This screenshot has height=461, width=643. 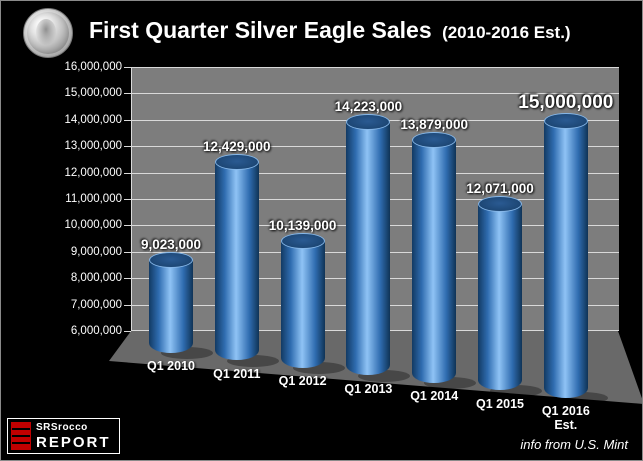 I want to click on bar-q1-2013, so click(x=368, y=249).